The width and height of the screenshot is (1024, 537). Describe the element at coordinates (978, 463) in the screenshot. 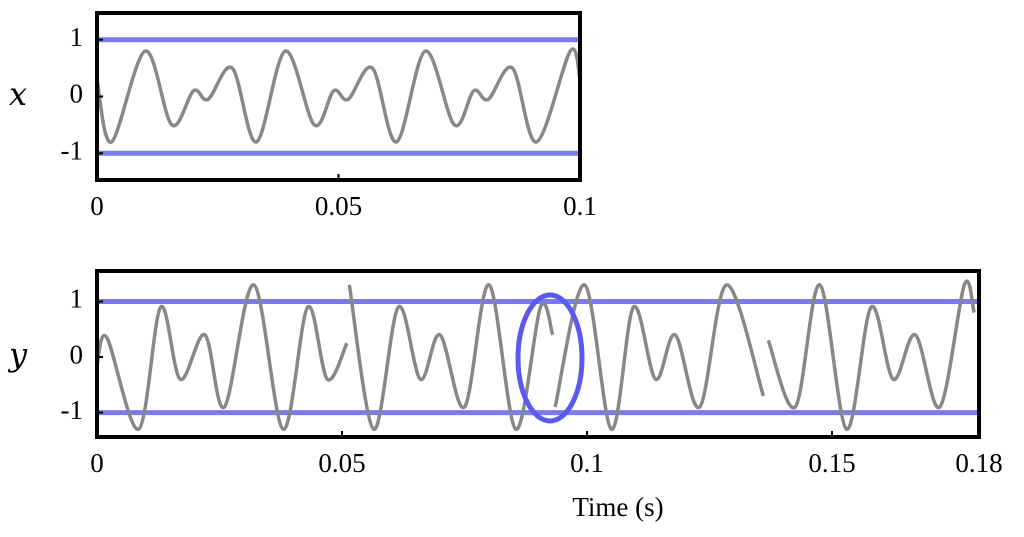

I see `x-tick-label: 0.18` at that location.